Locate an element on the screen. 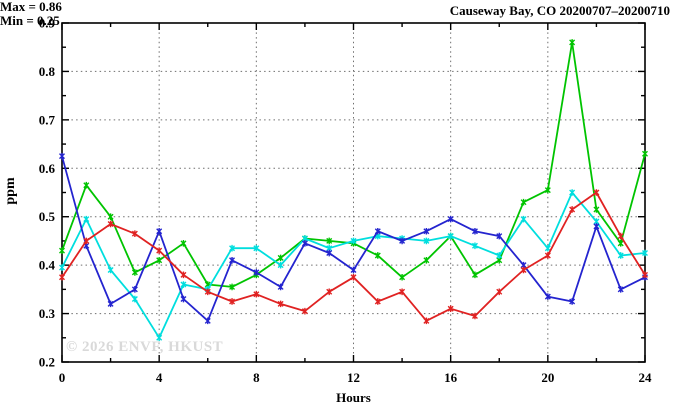  y-axis-label: ppm is located at coordinates (10, 191).